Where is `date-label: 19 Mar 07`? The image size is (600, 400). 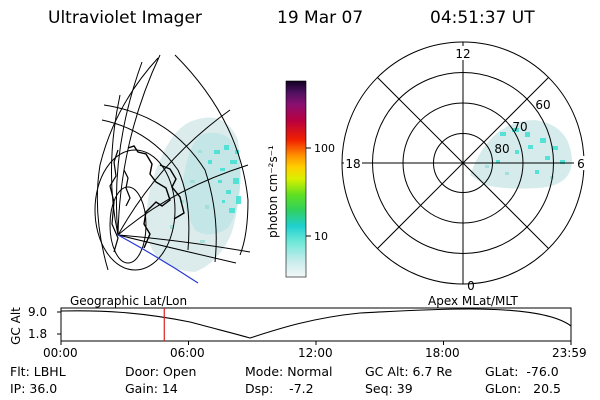 date-label: 19 Mar 07 is located at coordinates (320, 18).